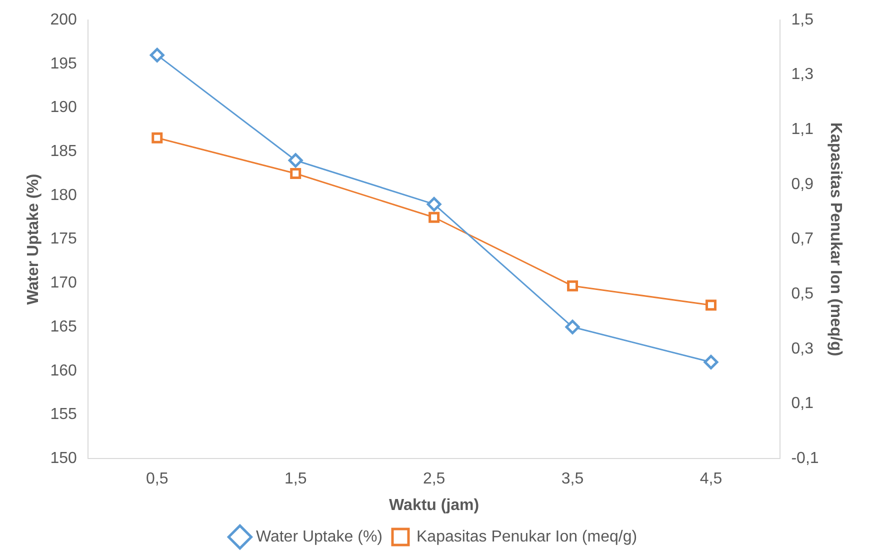 This screenshot has width=869, height=559. What do you see at coordinates (805, 459) in the screenshot?
I see `y2-tick-label: -0,1` at bounding box center [805, 459].